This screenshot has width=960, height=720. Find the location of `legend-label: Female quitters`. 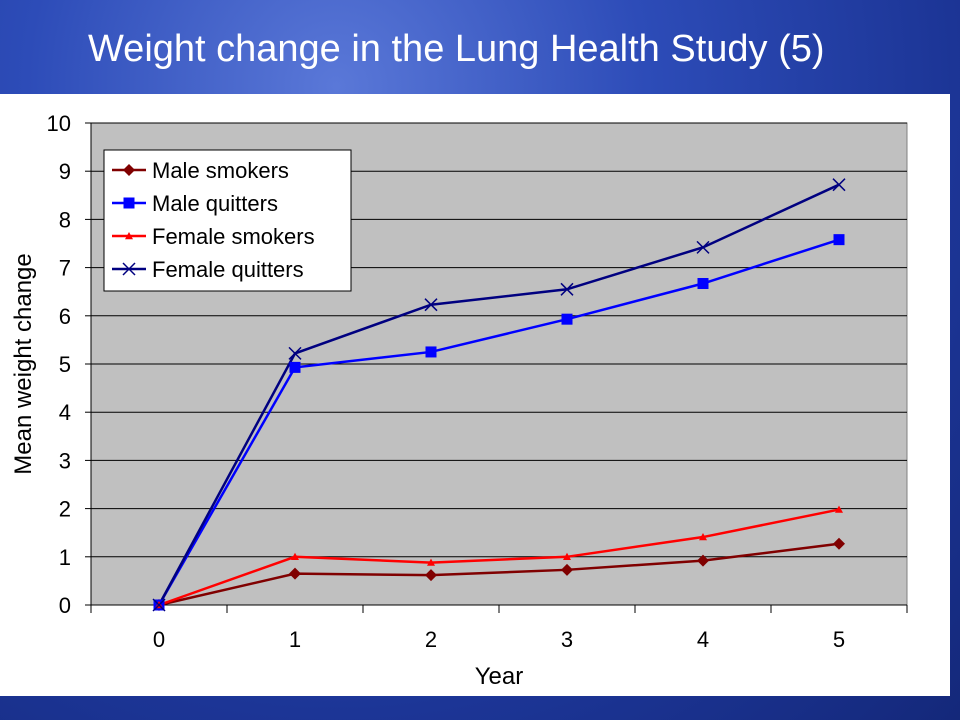

legend-label: Female quitters is located at coordinates (228, 269).